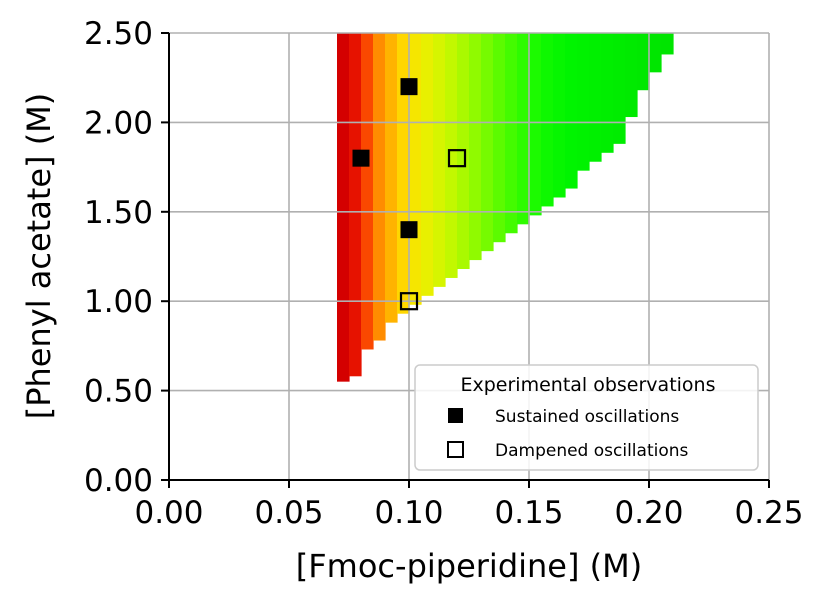 The width and height of the screenshot is (830, 602). Describe the element at coordinates (528, 513) in the screenshot. I see `x-tick-label: 0.15` at that location.